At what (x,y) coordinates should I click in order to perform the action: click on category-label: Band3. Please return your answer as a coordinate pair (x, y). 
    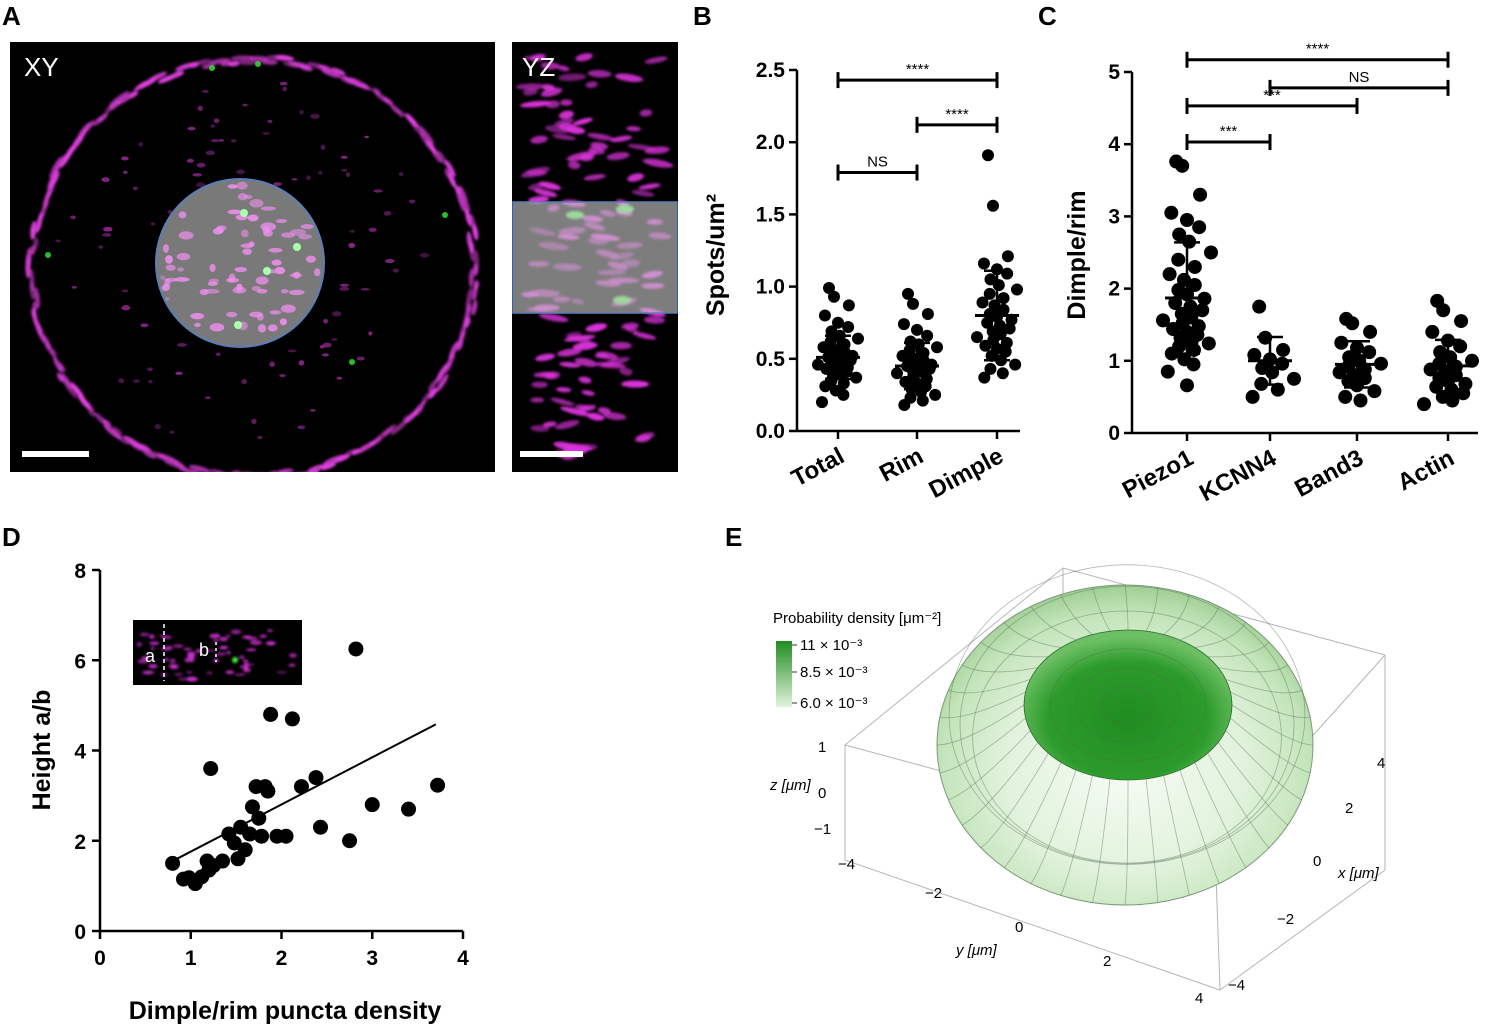
    Looking at the image, I should click on (1328, 473).